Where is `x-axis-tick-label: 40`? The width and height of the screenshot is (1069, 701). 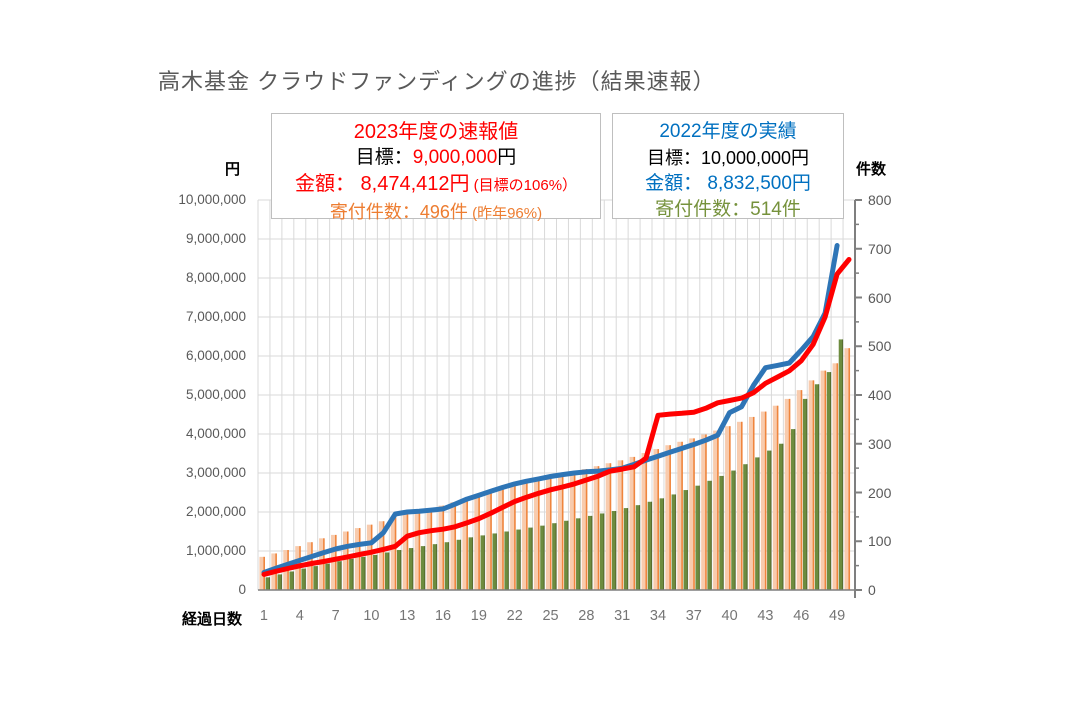
x-axis-tick-label: 40 is located at coordinates (729, 616).